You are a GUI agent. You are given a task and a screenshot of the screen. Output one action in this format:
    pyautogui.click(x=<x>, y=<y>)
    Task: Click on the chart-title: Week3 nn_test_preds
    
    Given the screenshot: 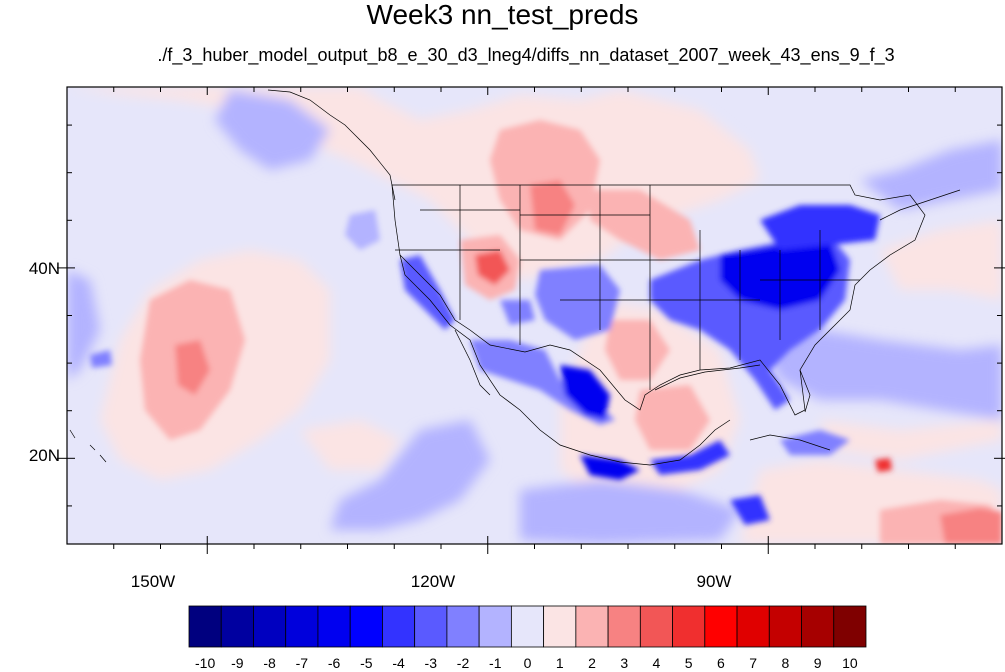 What is the action you would take?
    pyautogui.click(x=502, y=15)
    